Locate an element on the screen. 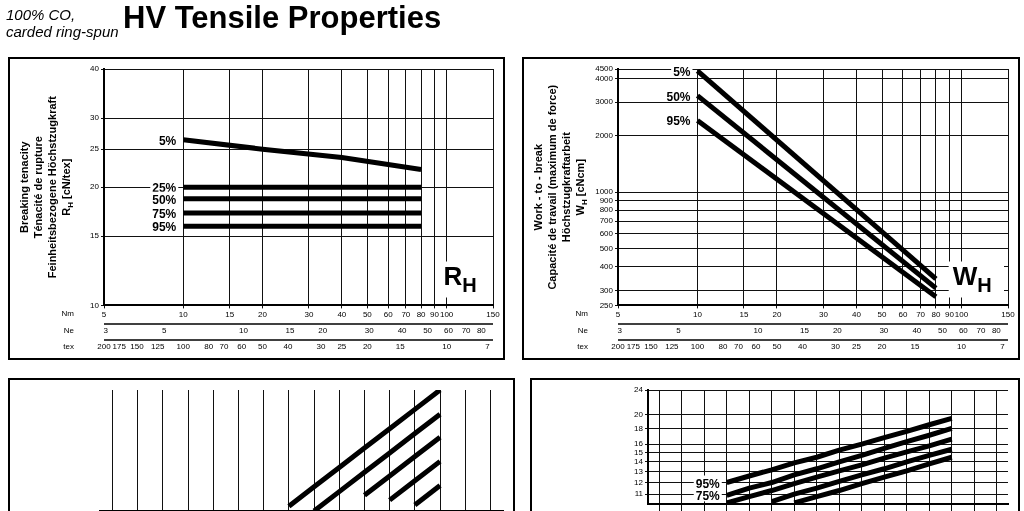  text: 25 is located at coordinates (342, 346).